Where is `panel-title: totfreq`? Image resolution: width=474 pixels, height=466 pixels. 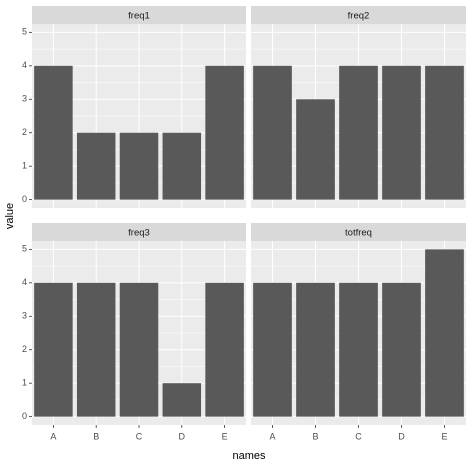 panel-title: totfreq is located at coordinates (358, 233).